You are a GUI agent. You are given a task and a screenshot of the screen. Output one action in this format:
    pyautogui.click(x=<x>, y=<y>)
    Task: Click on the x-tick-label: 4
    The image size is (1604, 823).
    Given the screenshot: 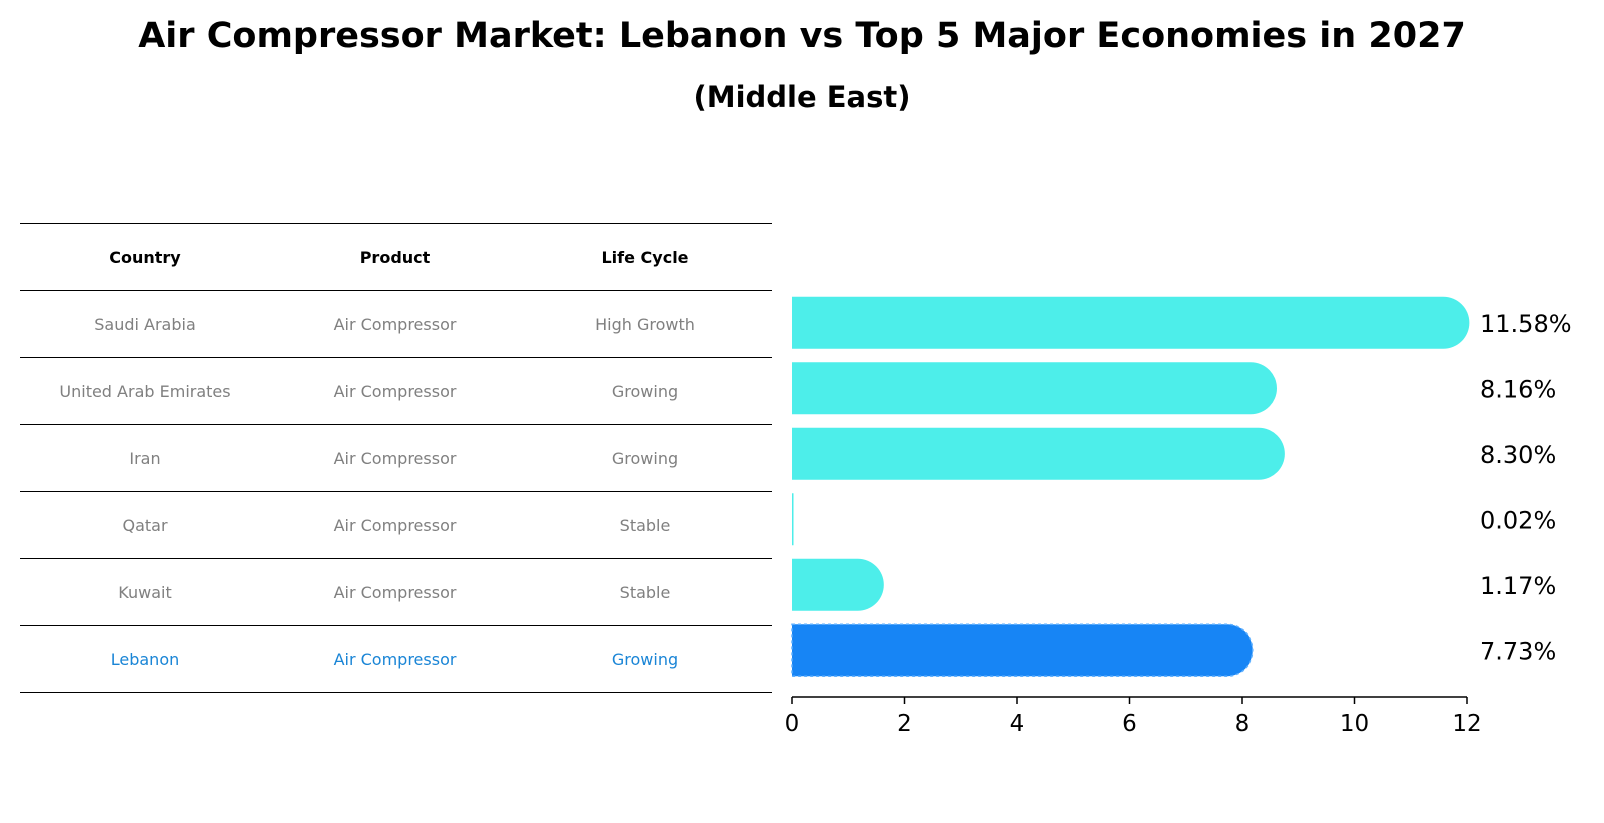 What is the action you would take?
    pyautogui.click(x=1017, y=724)
    